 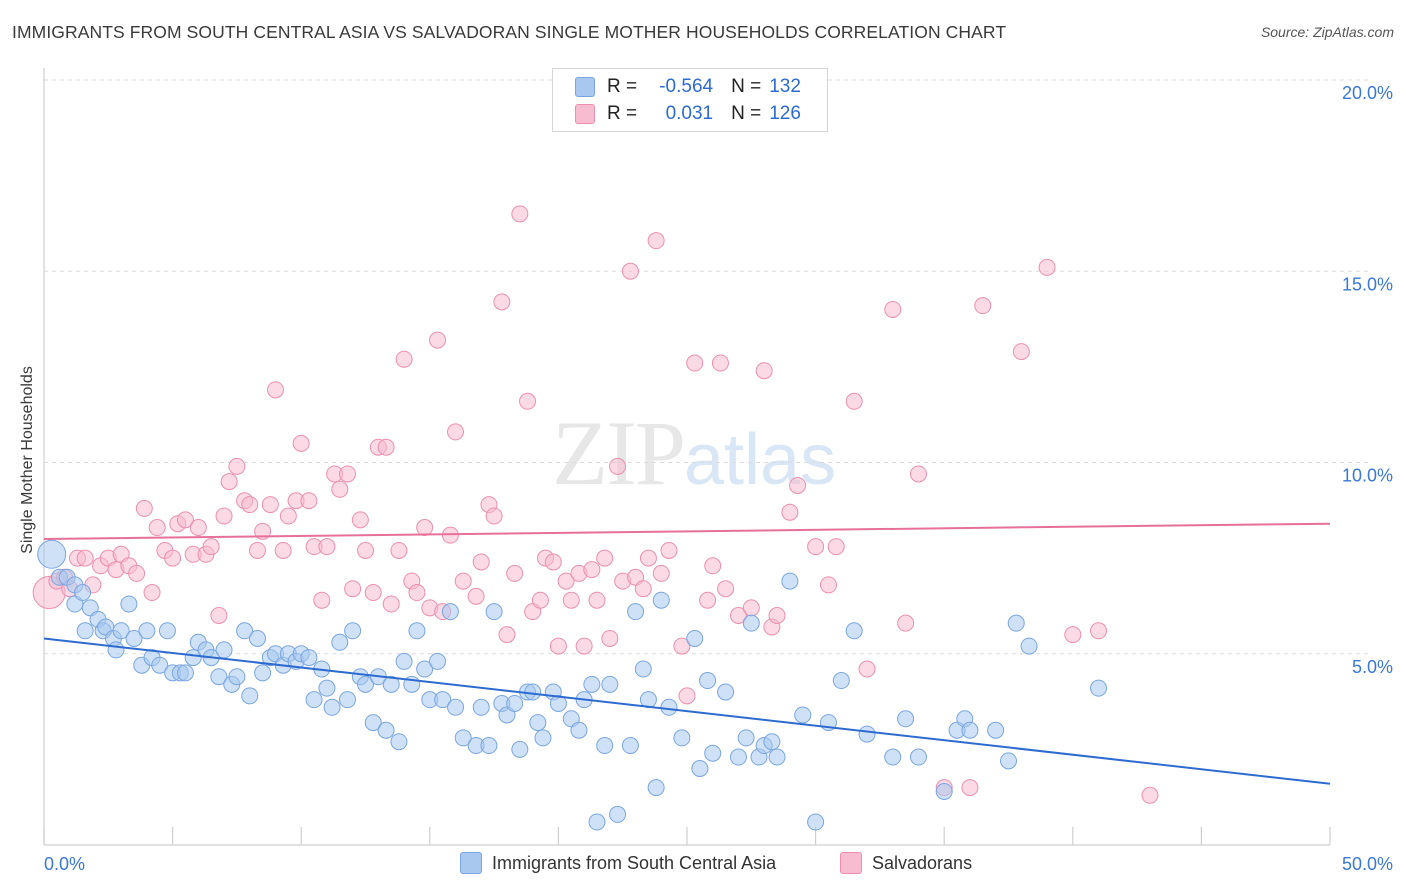 What do you see at coordinates (585, 87) in the screenshot?
I see `legend-swatch-blue` at bounding box center [585, 87].